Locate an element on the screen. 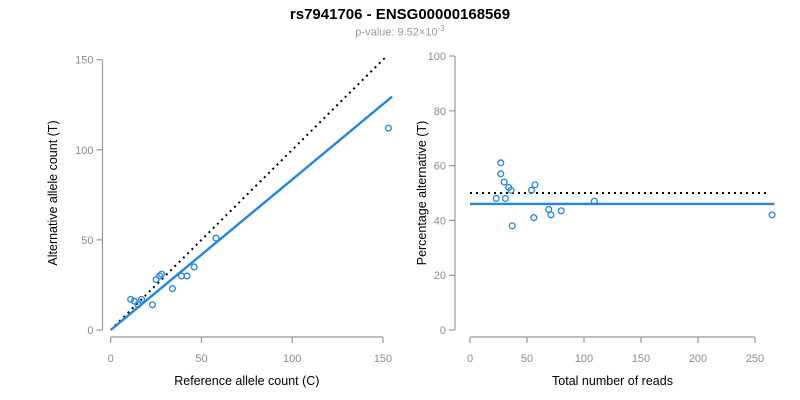  y-tick-label: 150 is located at coordinates (84, 61).